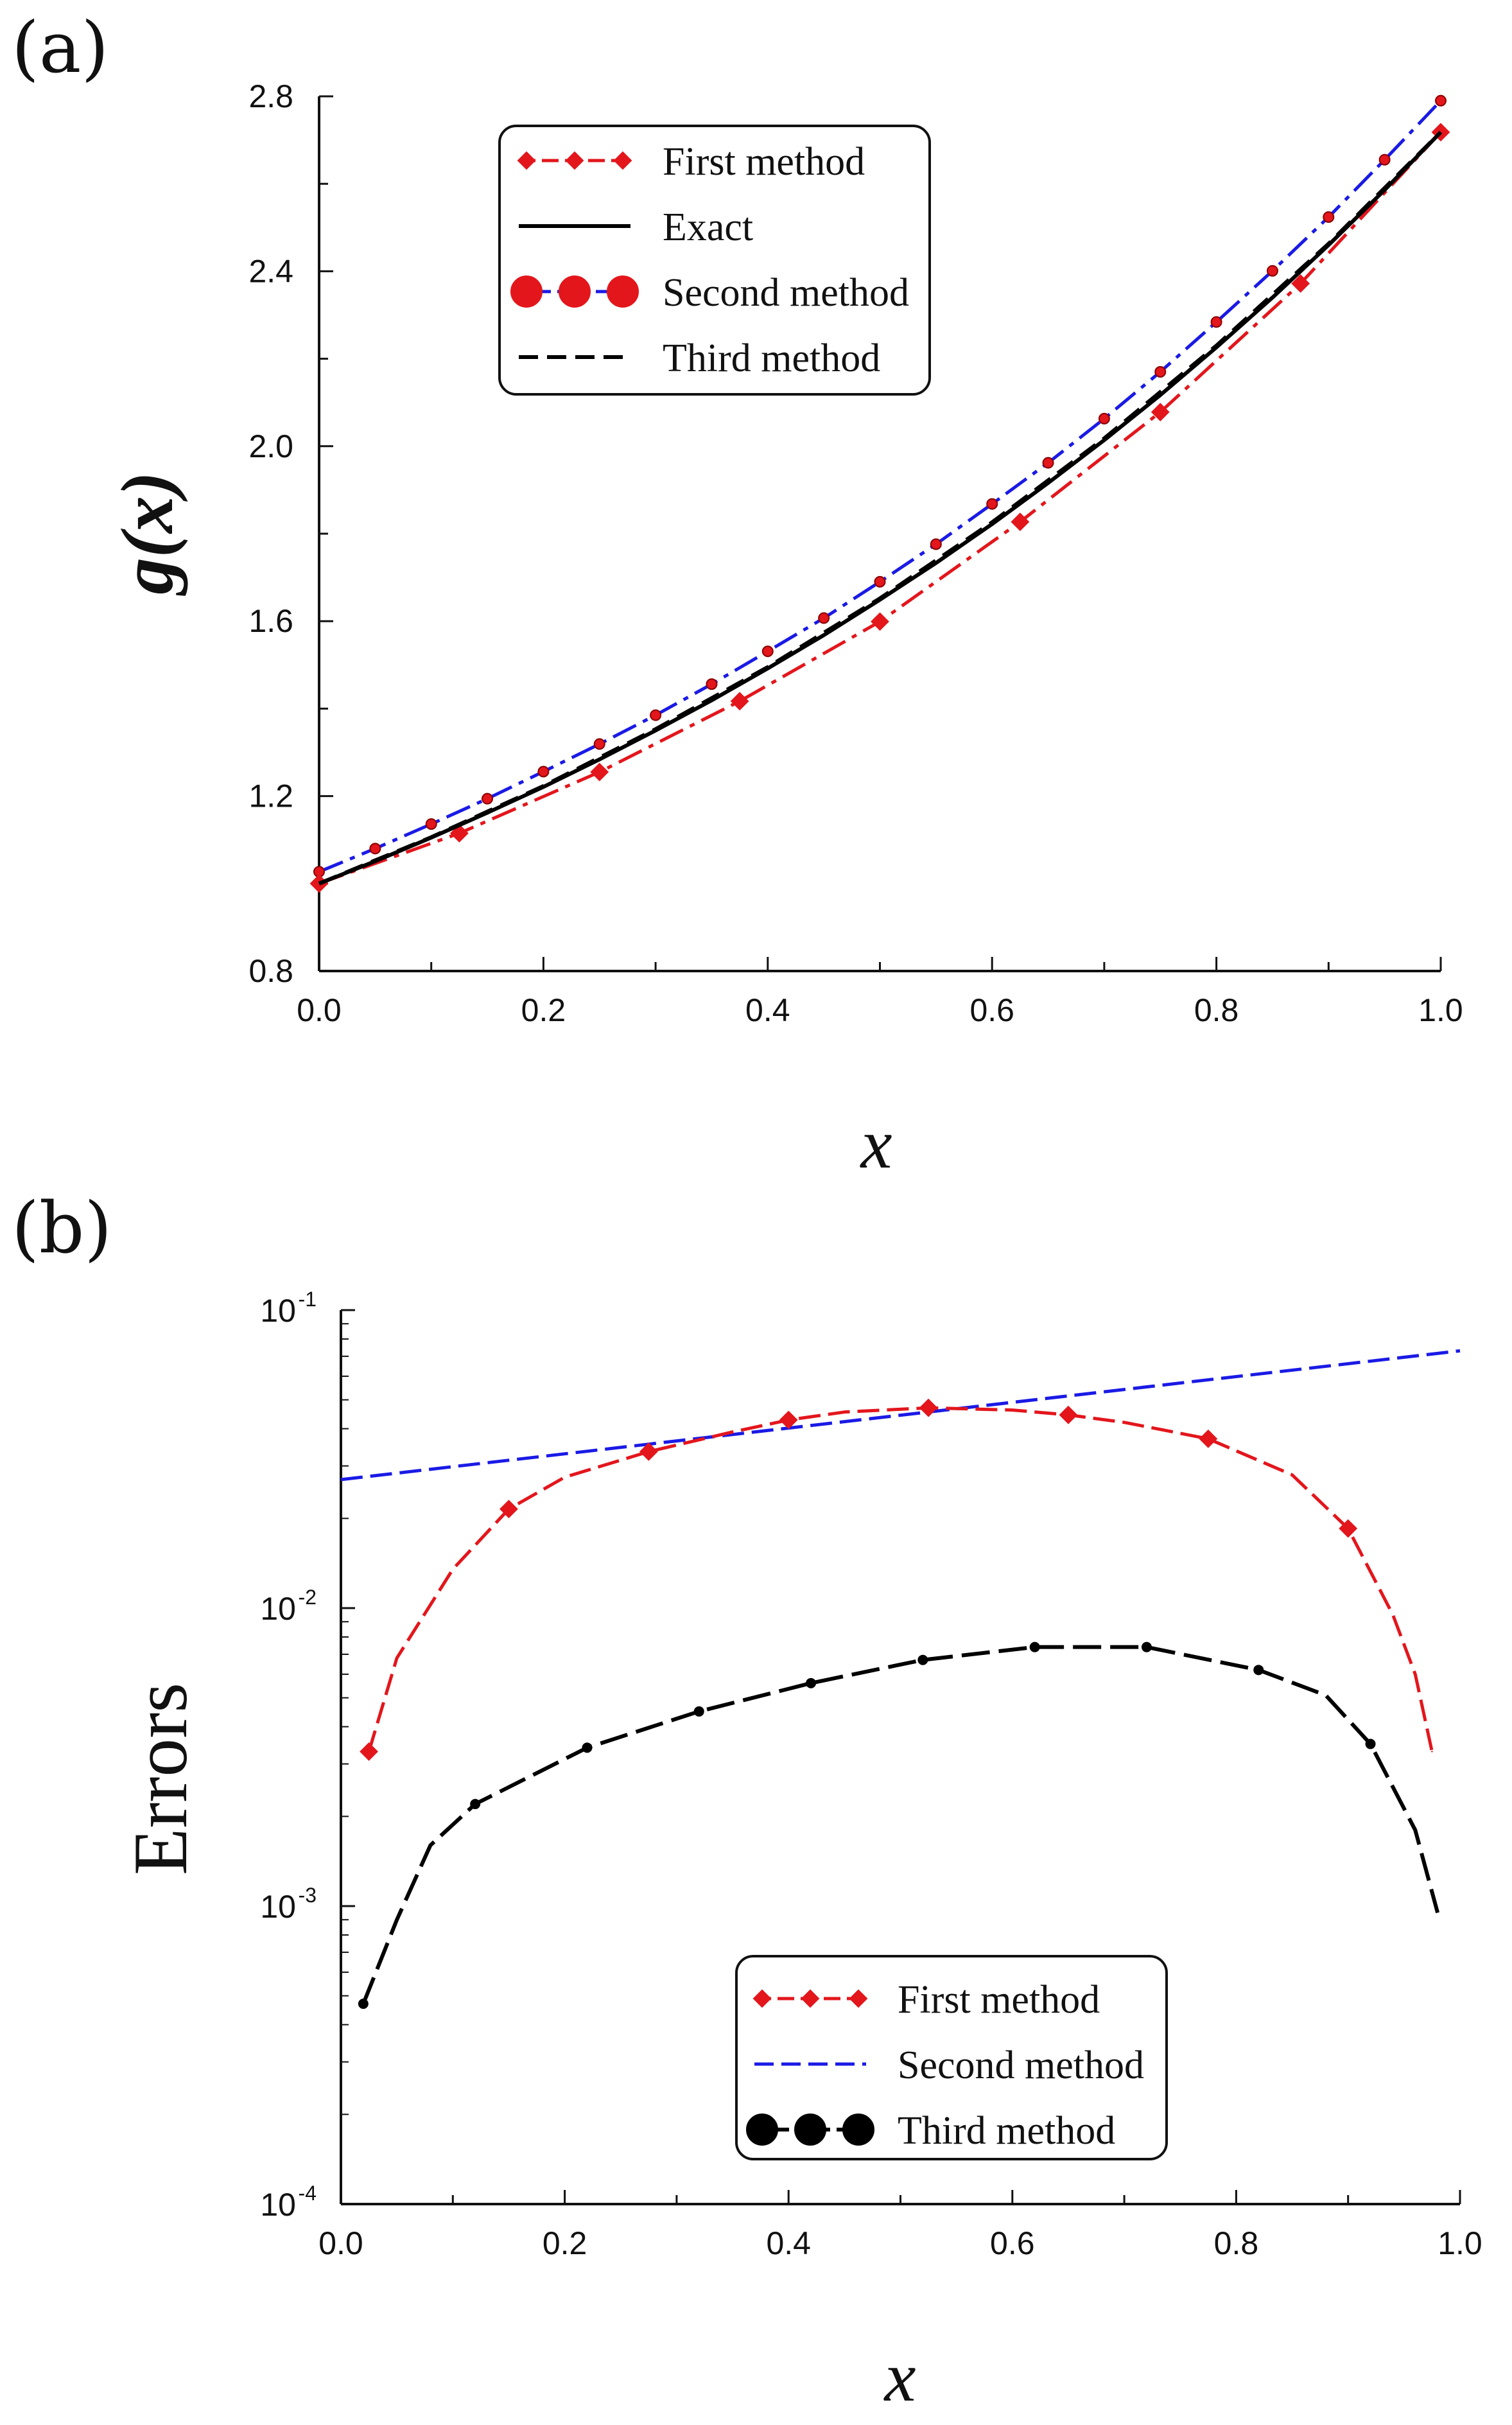  I want to click on legend-second-method-label: Second method, so click(786, 293).